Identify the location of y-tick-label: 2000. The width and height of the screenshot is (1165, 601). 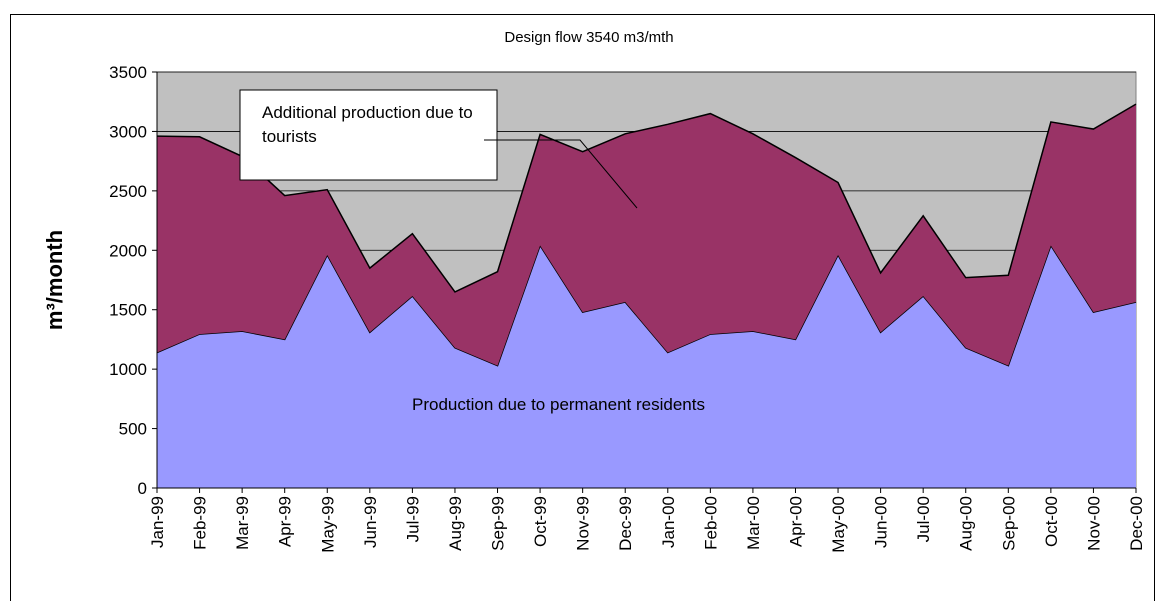
(128, 250).